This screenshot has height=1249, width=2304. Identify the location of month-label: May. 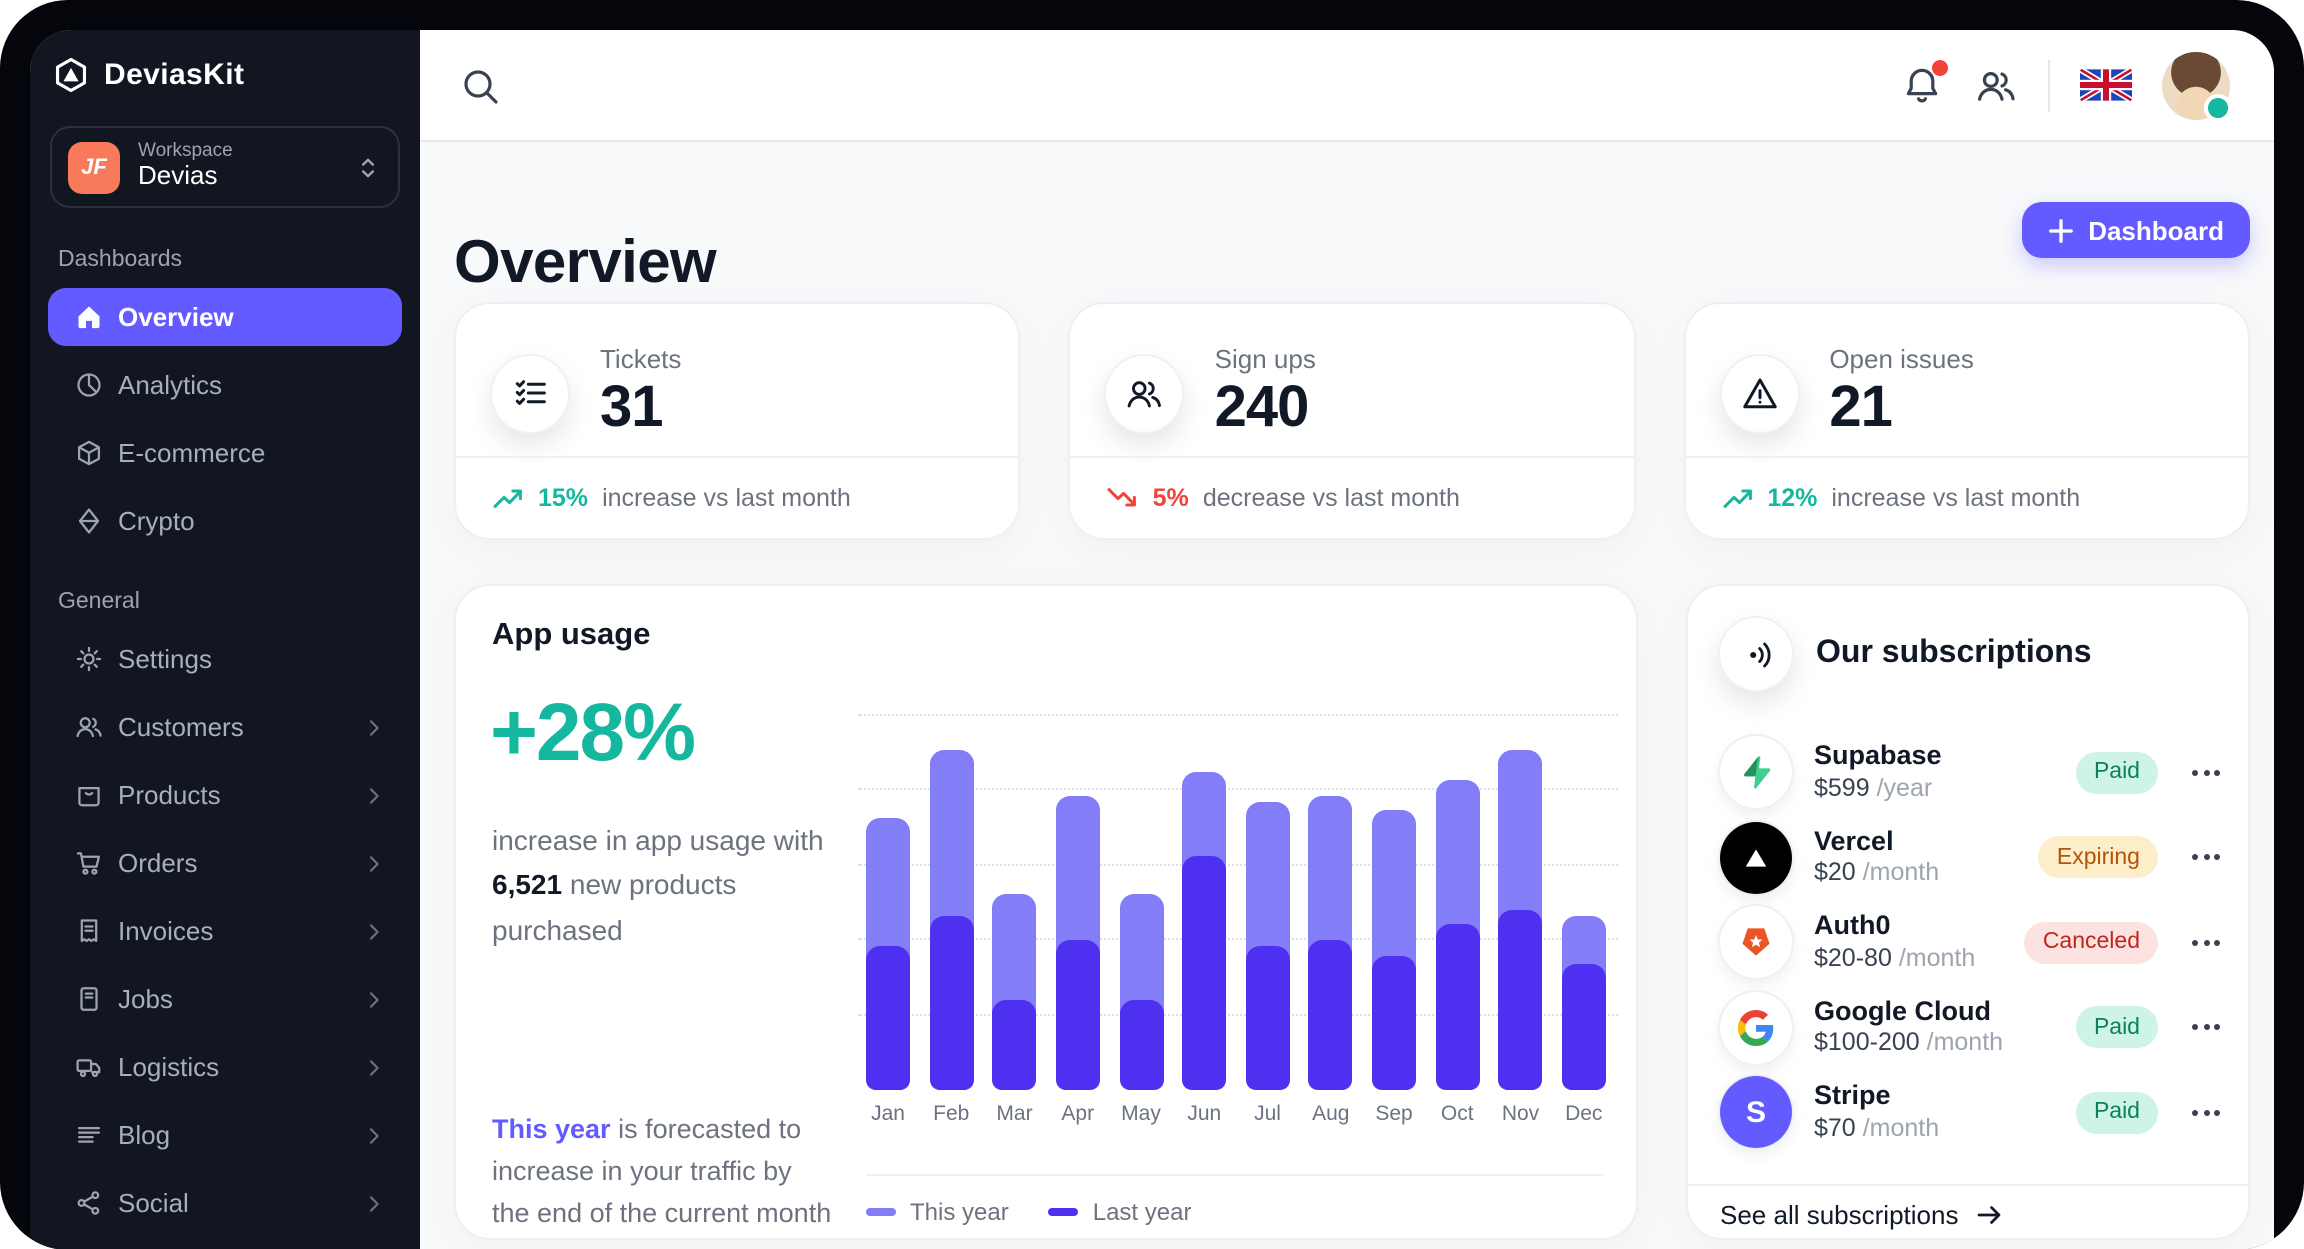
(1141, 1114).